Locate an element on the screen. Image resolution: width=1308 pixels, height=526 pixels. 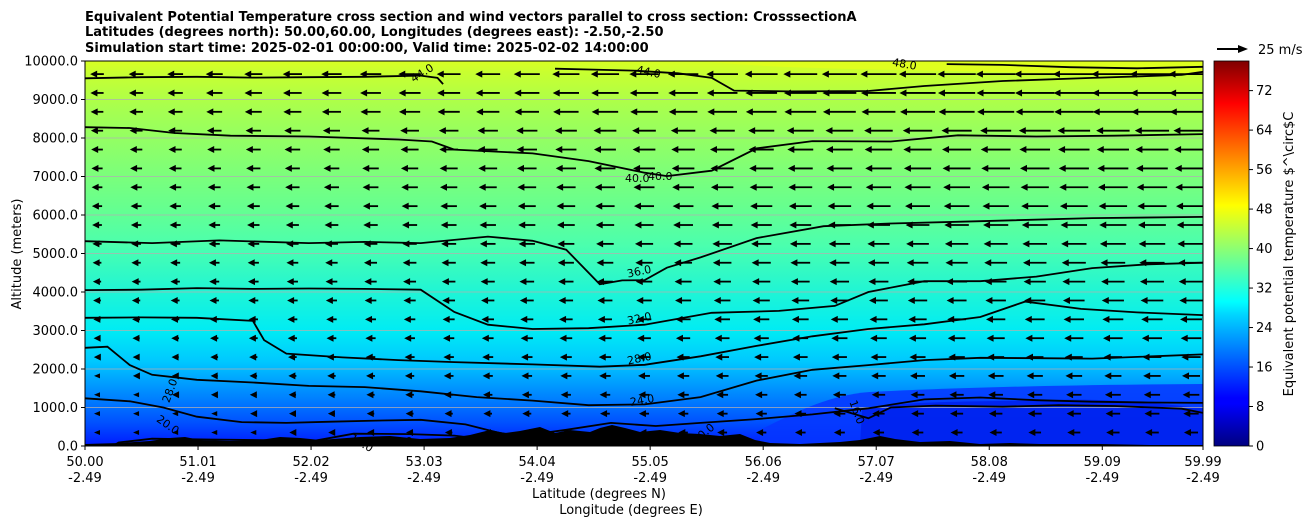
y-tick-label: 0.0 is located at coordinates (67, 447).